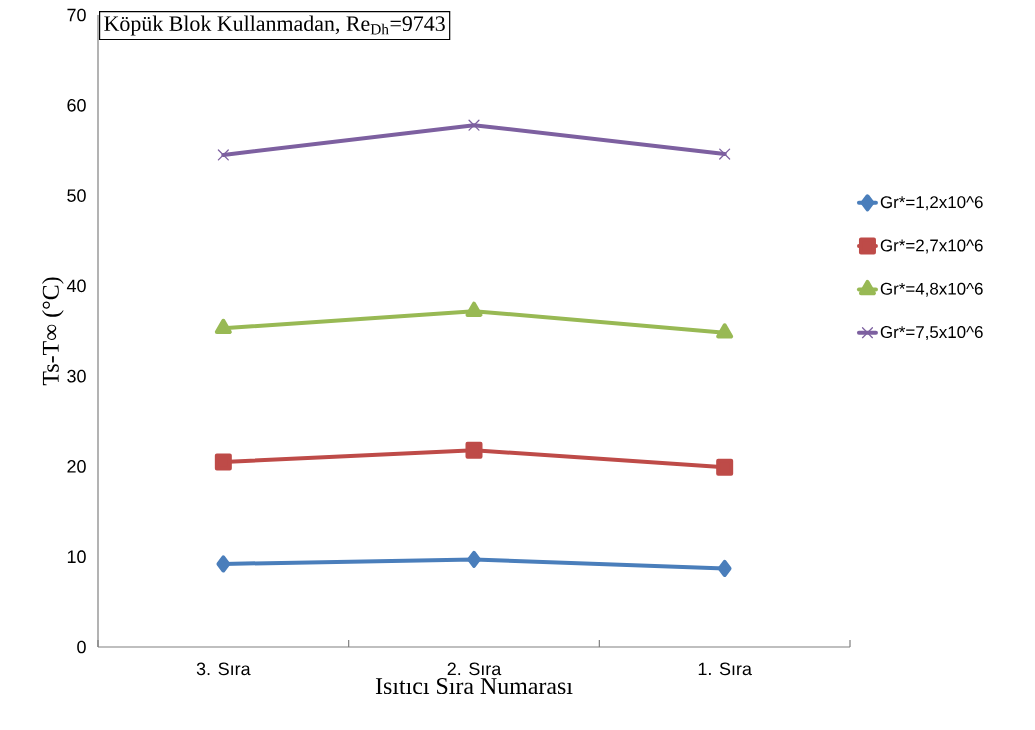 The image size is (1035, 730). I want to click on legend-label: Gr*=4,8x10^6, so click(931, 289).